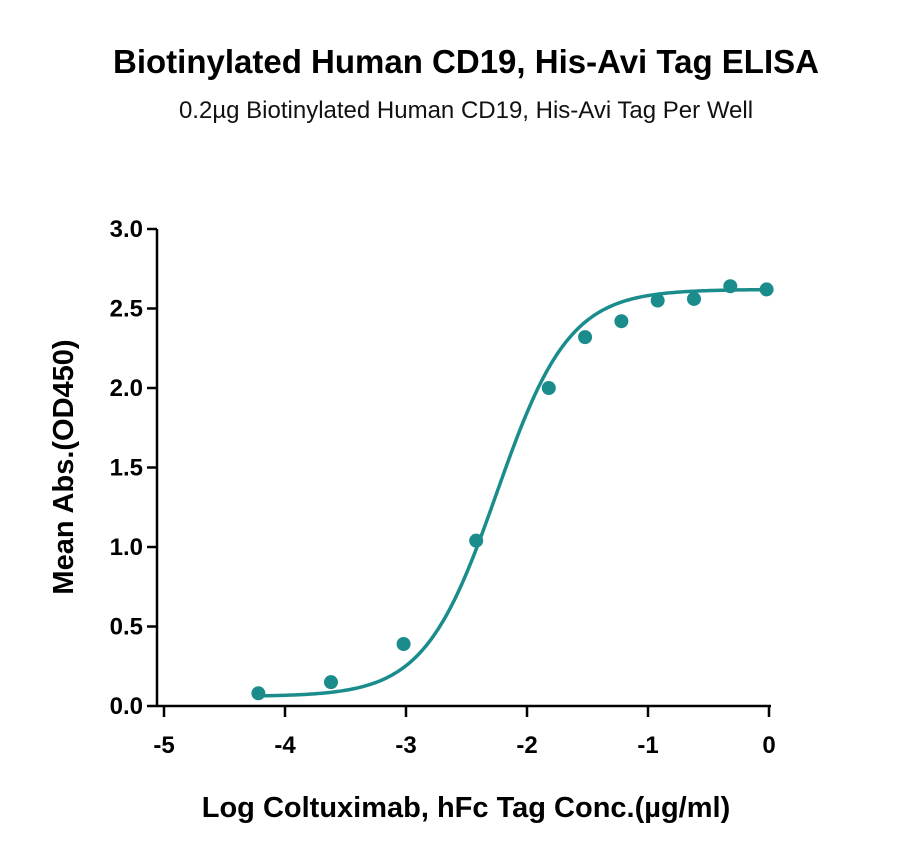 Image resolution: width=900 pixels, height=863 pixels. What do you see at coordinates (466, 808) in the screenshot?
I see `x-axis-label: Log Coltuximab, hFc Tag Conc.(µg/ml)` at bounding box center [466, 808].